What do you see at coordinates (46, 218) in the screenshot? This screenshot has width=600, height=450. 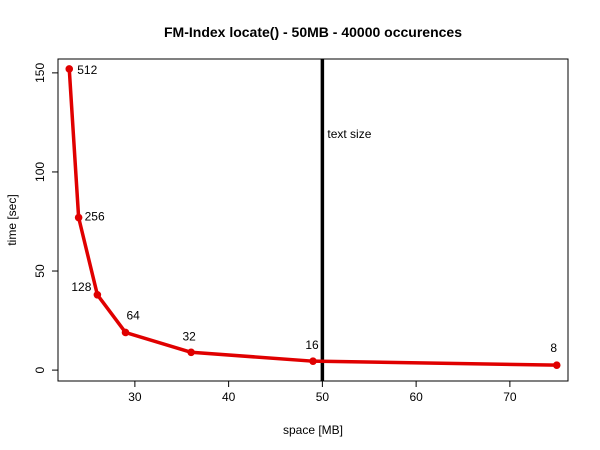 I see `y-axis: 0 50 100 150` at bounding box center [46, 218].